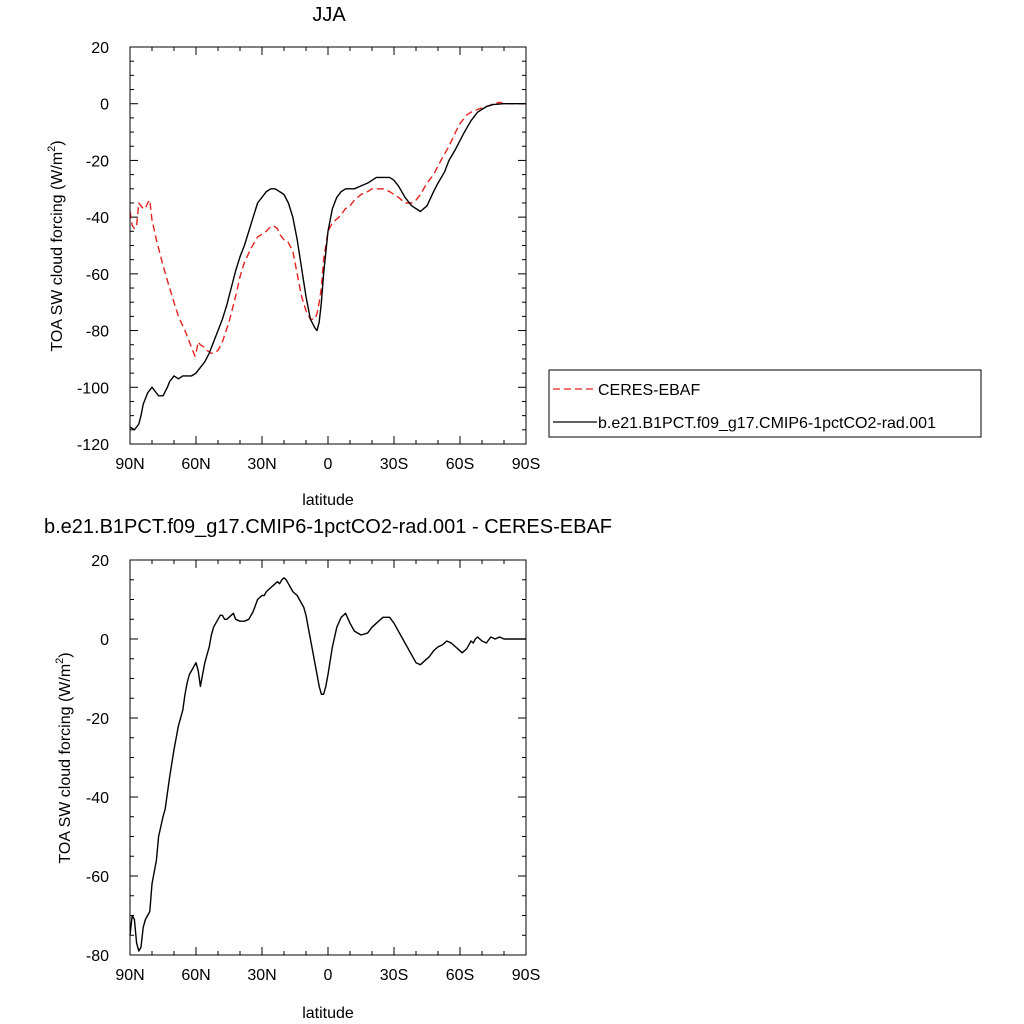 The image size is (1024, 1024). Describe the element at coordinates (261, 464) in the screenshot. I see `top-chart-x-tick-label: 30N` at that location.